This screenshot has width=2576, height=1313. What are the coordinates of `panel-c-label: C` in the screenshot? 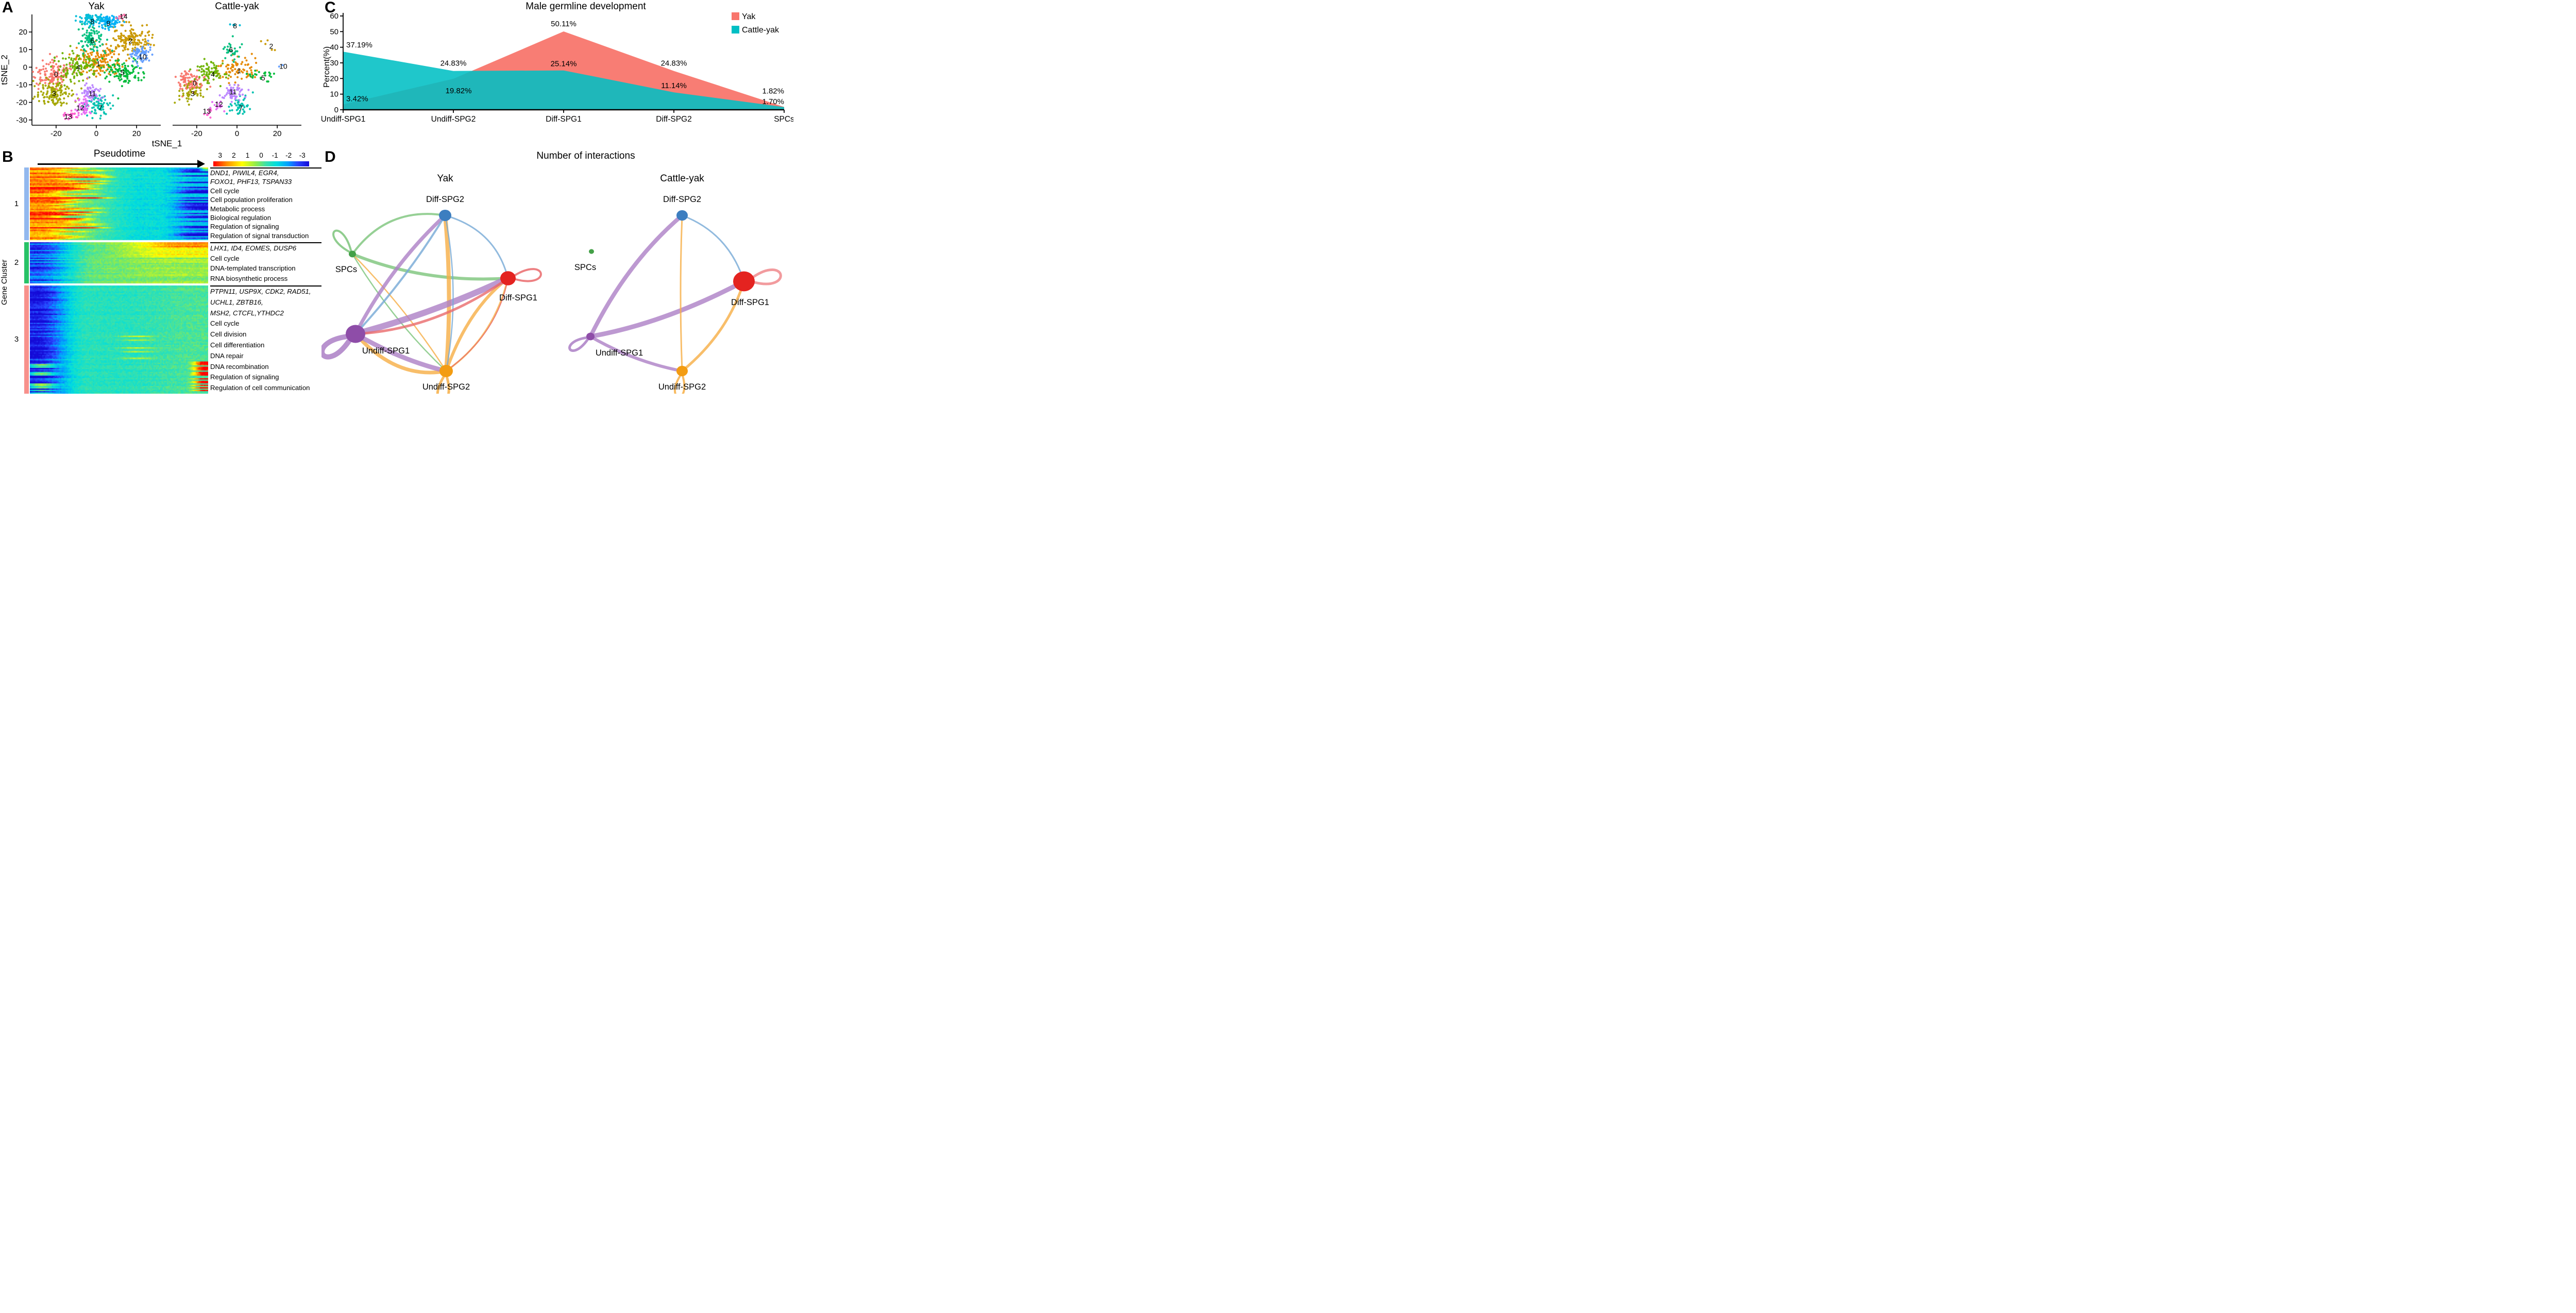 It's located at (331, 8).